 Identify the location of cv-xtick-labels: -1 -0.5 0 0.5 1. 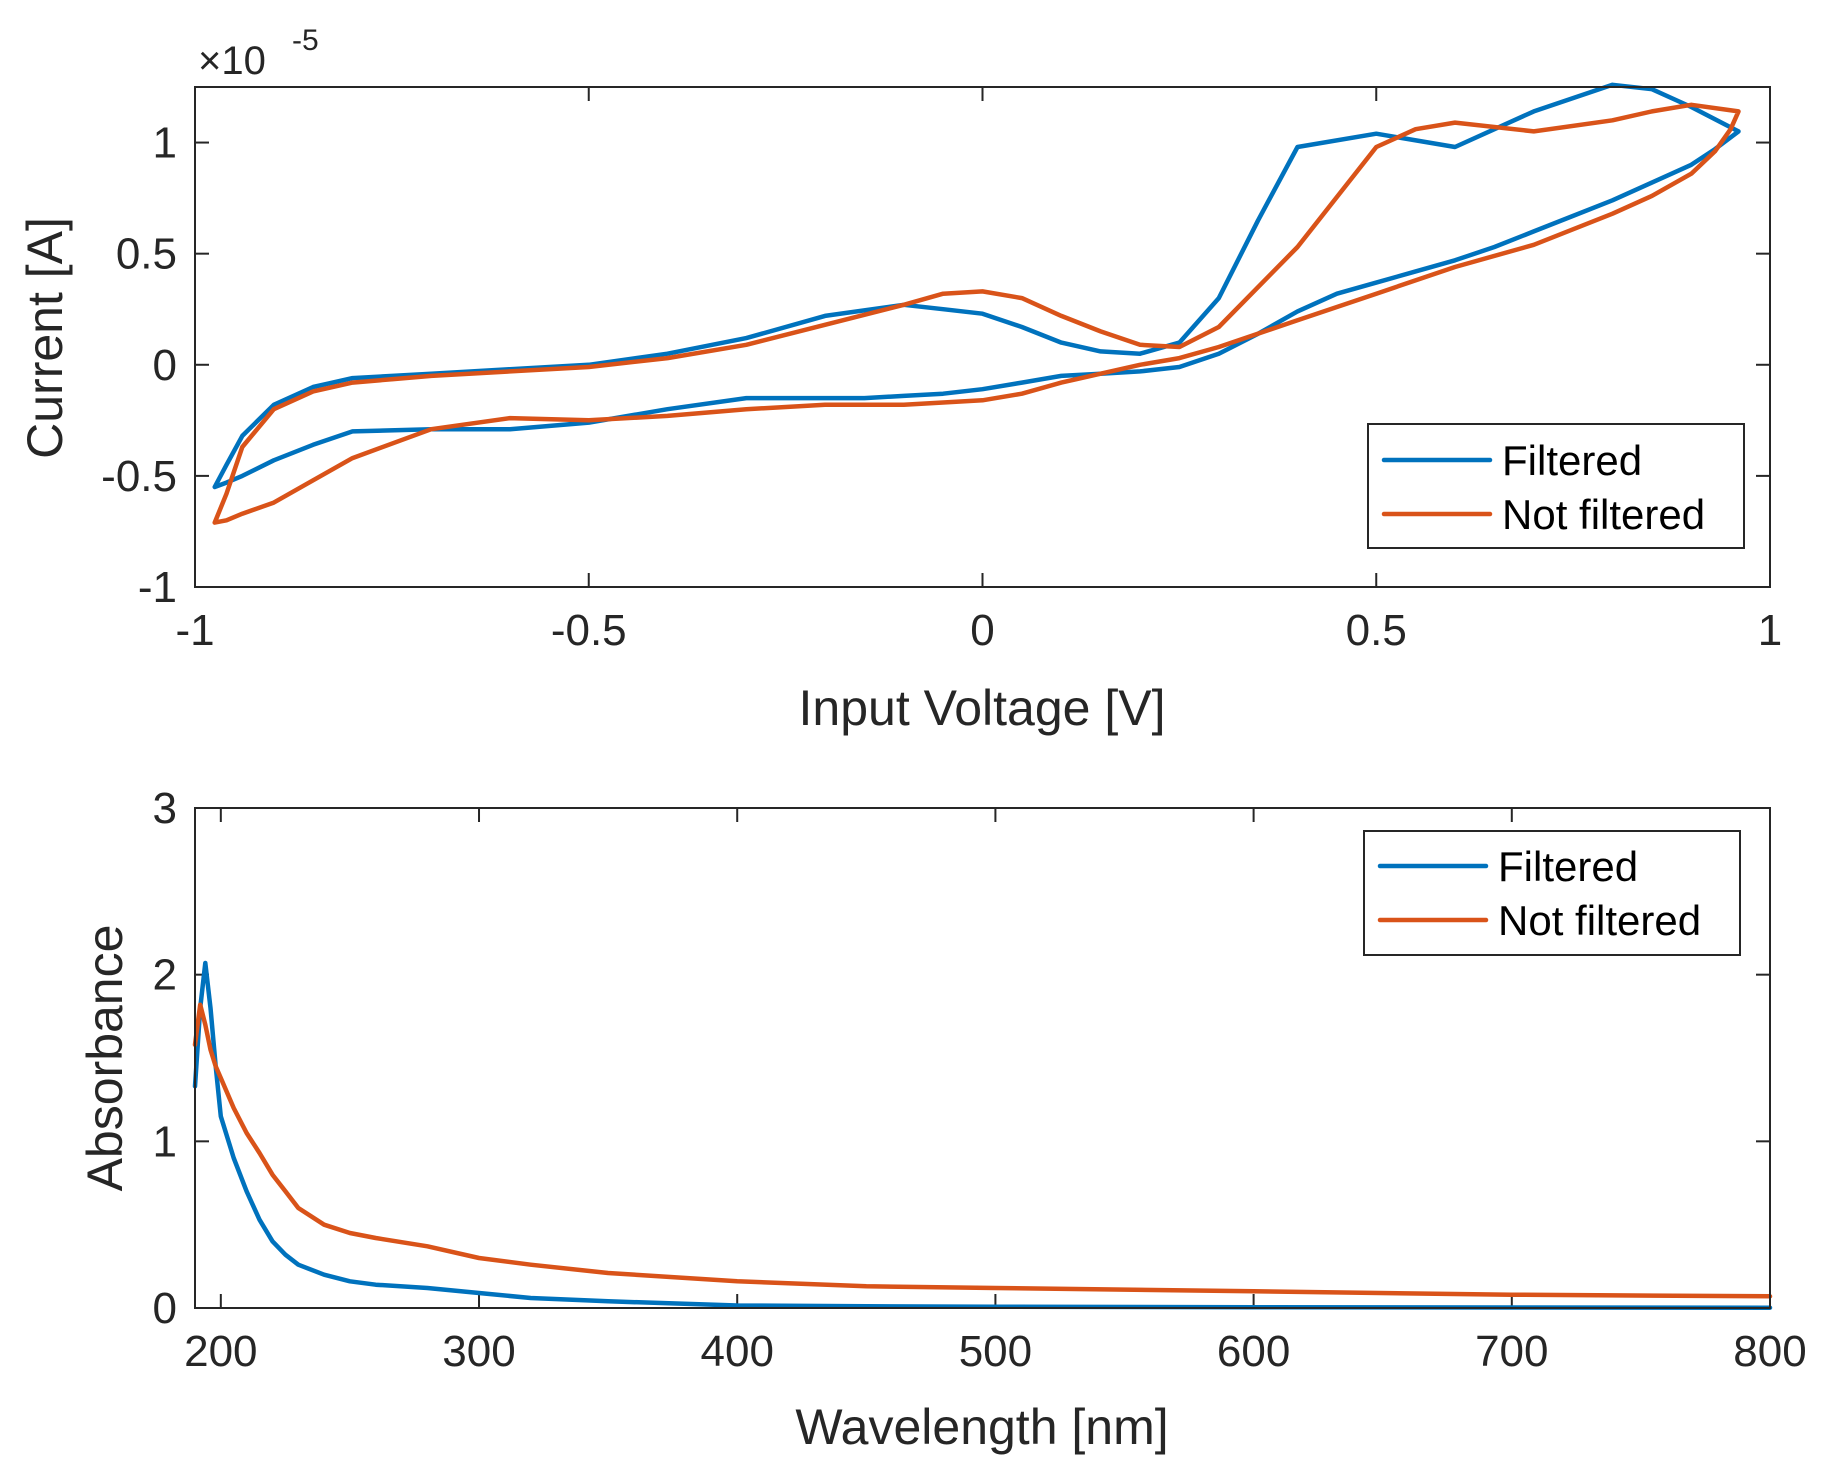
(978, 630).